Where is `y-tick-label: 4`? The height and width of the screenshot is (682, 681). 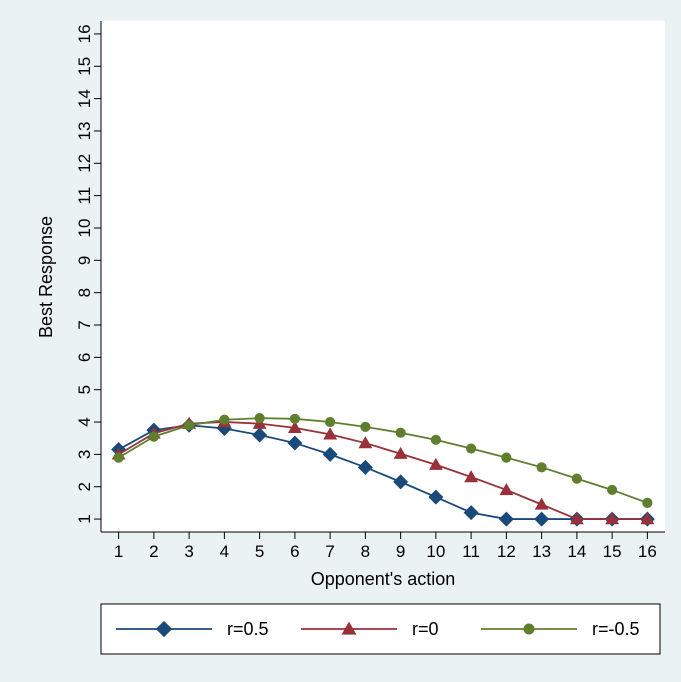 y-tick-label: 4 is located at coordinates (84, 421).